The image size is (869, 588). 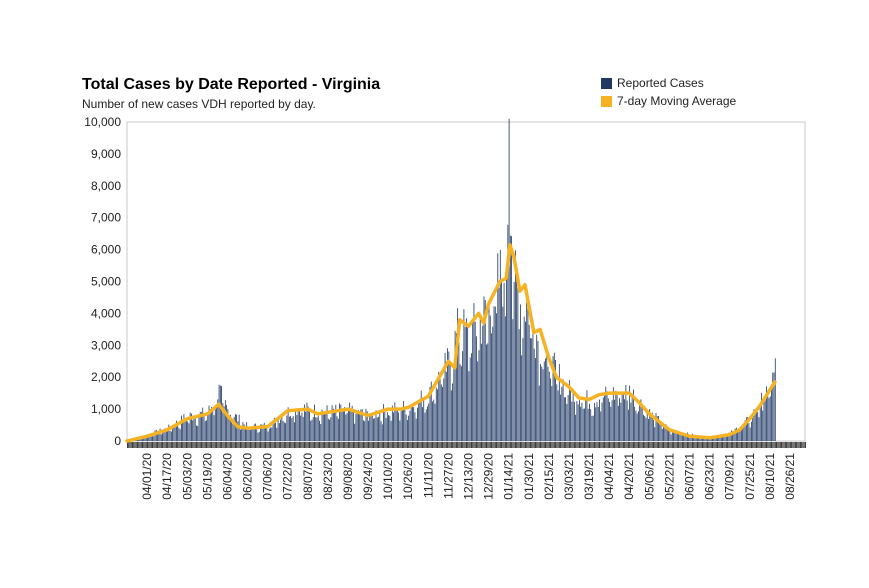 I want to click on legend-item-moving-average: 7-day Moving Average, so click(x=668, y=101).